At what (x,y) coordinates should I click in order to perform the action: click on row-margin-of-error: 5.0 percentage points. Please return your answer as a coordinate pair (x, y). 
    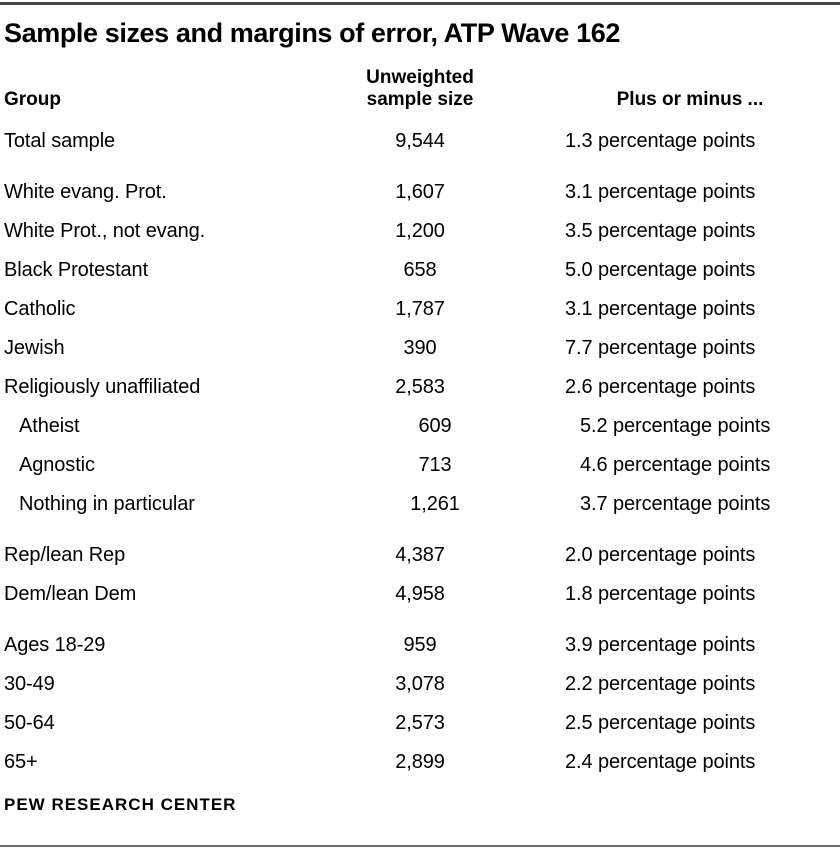
    Looking at the image, I should click on (660, 269).